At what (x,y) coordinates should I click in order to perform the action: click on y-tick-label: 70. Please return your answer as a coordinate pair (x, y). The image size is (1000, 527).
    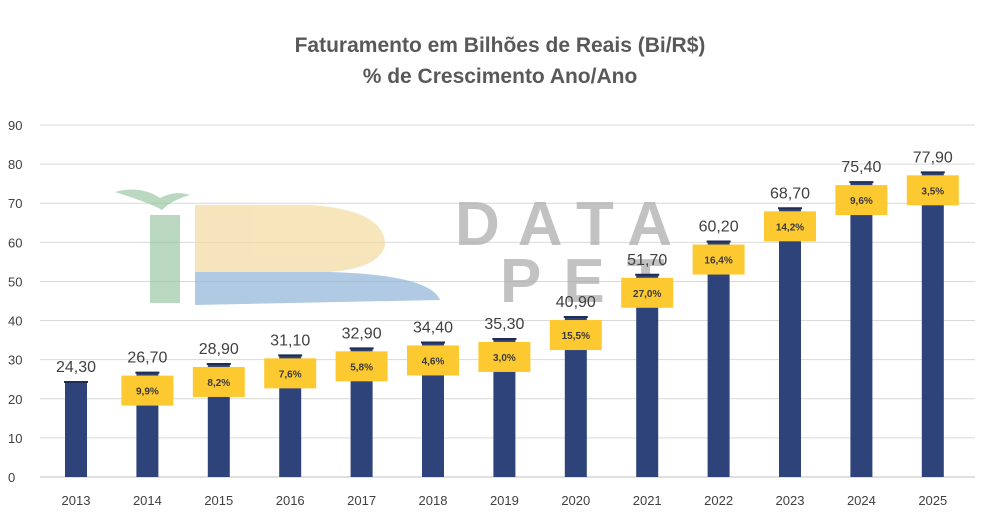
    Looking at the image, I should click on (15, 203).